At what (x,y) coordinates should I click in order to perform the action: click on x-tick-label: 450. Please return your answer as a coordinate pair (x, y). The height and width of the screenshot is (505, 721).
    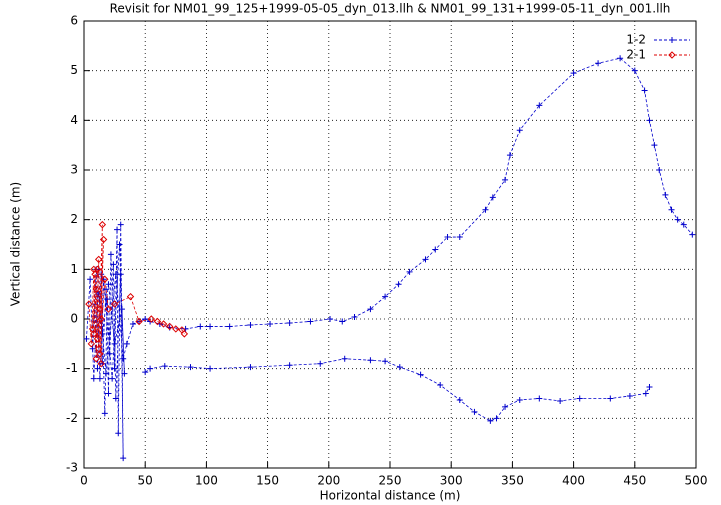
    Looking at the image, I should click on (634, 481).